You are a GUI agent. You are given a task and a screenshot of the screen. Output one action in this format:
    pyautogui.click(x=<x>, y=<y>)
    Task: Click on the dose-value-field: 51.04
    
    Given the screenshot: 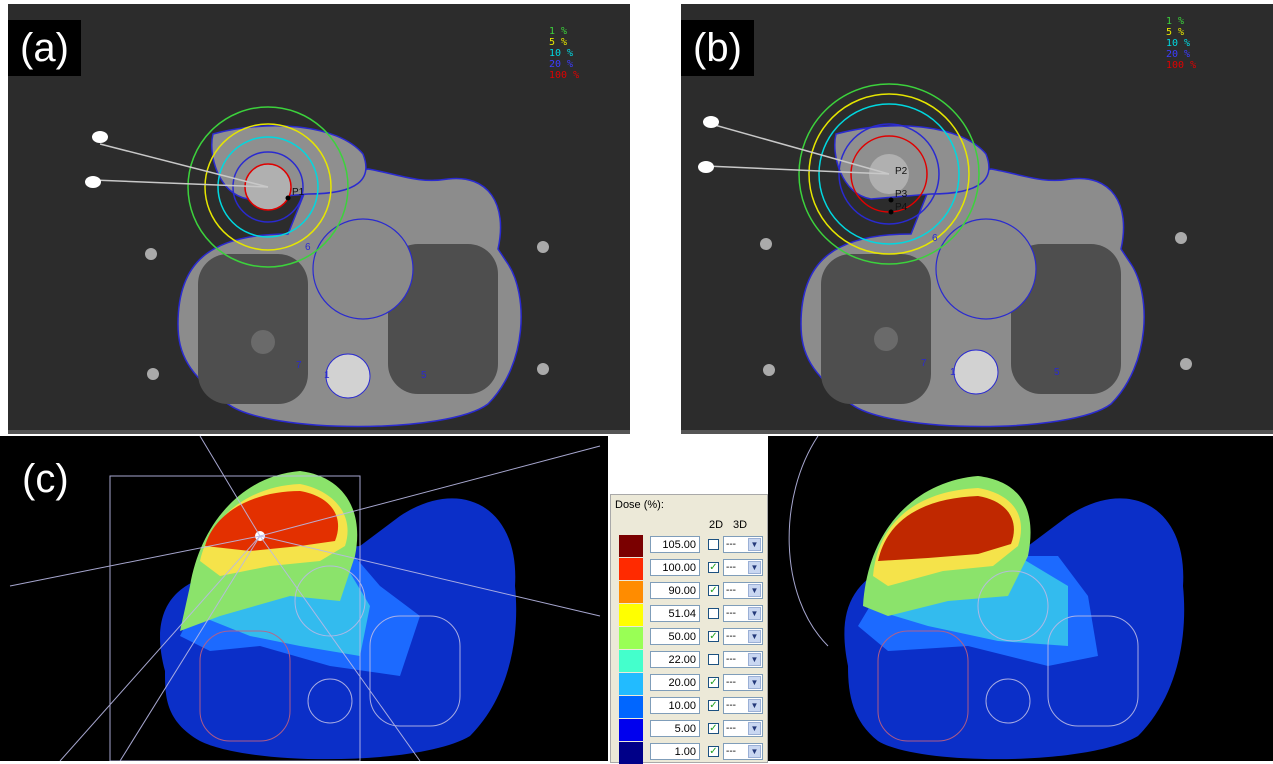 What is the action you would take?
    pyautogui.click(x=675, y=613)
    